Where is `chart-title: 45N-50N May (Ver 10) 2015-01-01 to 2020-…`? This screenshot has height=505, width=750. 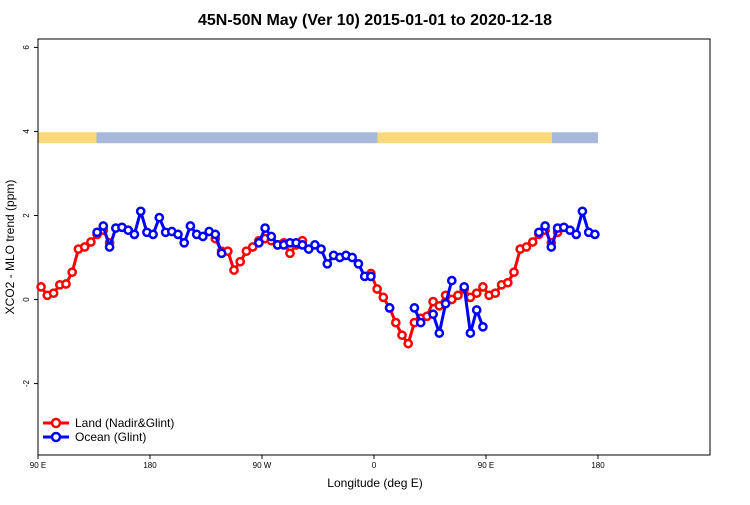
chart-title: 45N-50N May (Ver 10) 2015-01-01 to 2020-… is located at coordinates (375, 20).